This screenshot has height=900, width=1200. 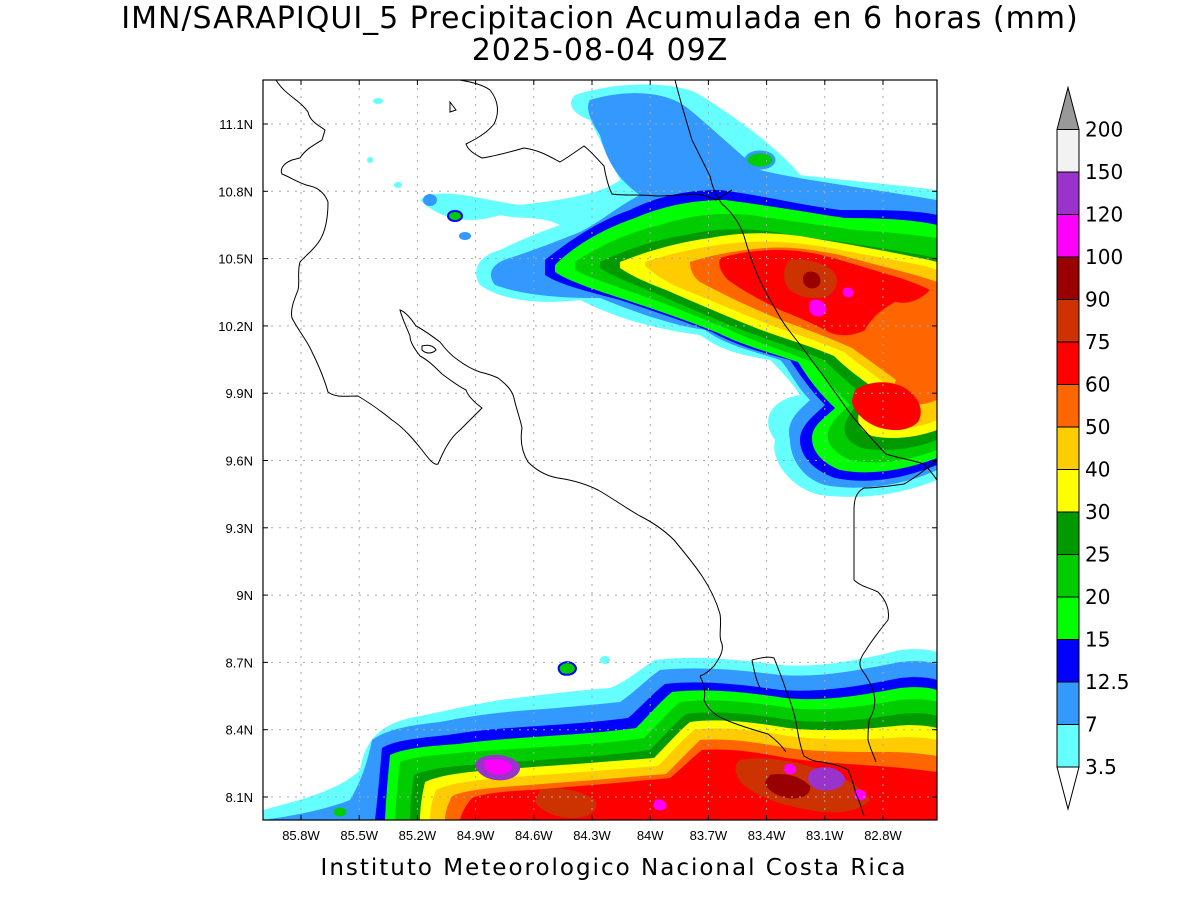 What do you see at coordinates (1104, 130) in the screenshot?
I see `colorbar-top-label: 200` at bounding box center [1104, 130].